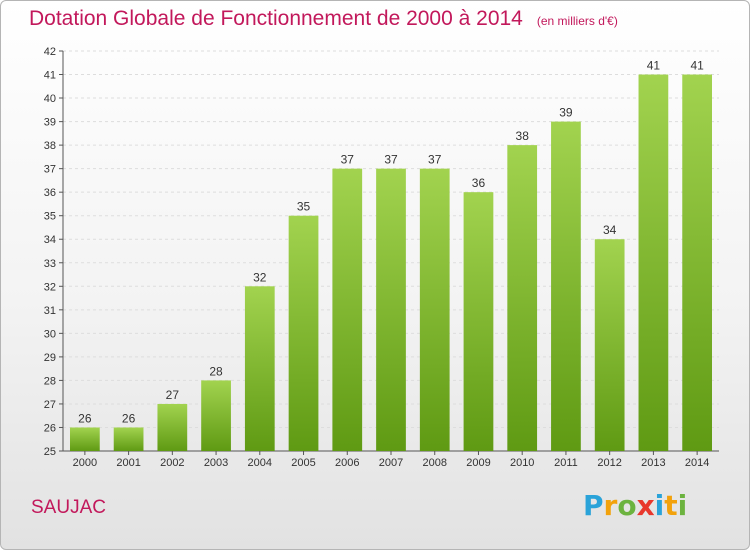 This screenshot has width=750, height=550. I want to click on bar-value-label: 36, so click(479, 183).